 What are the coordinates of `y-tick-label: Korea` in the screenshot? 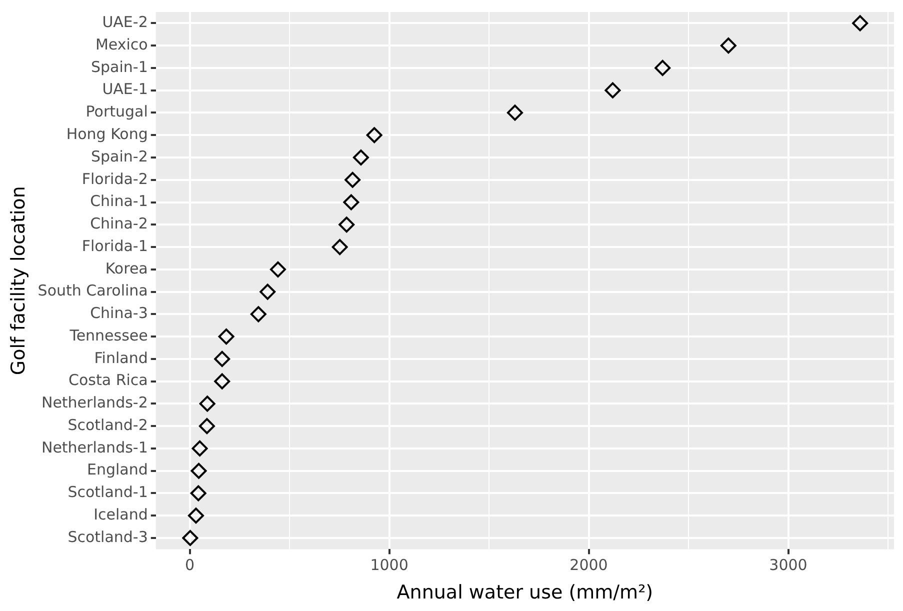 It's located at (126, 268).